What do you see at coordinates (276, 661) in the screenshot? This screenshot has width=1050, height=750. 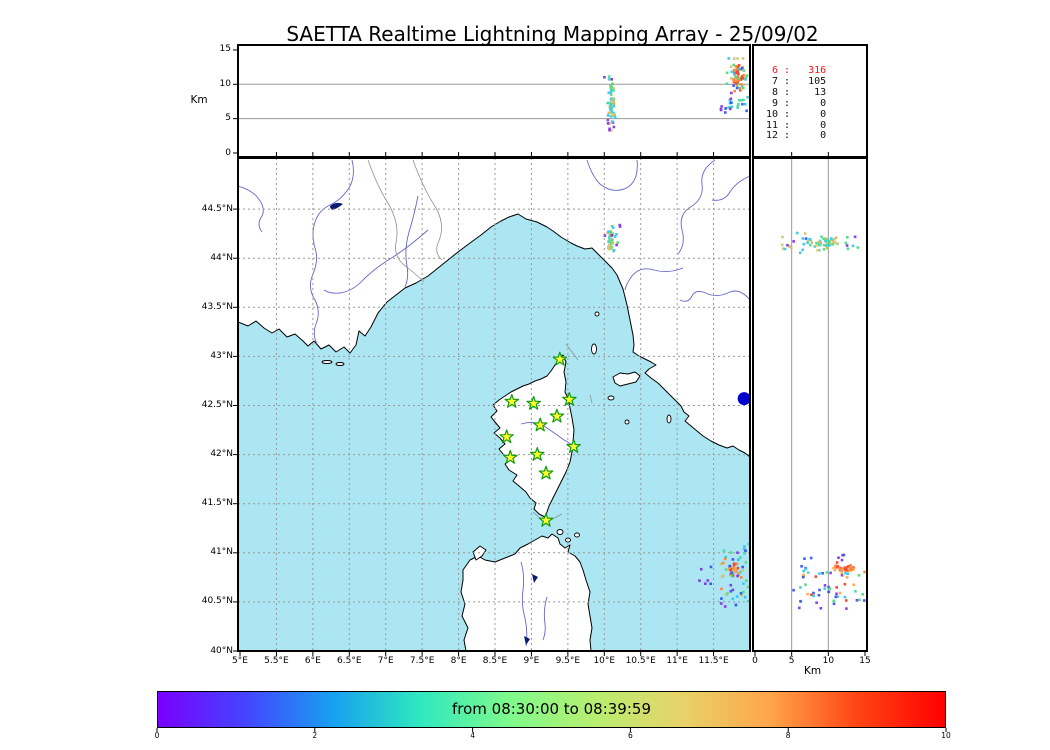 I see `lon-tick-5.5: 5.5°E` at bounding box center [276, 661].